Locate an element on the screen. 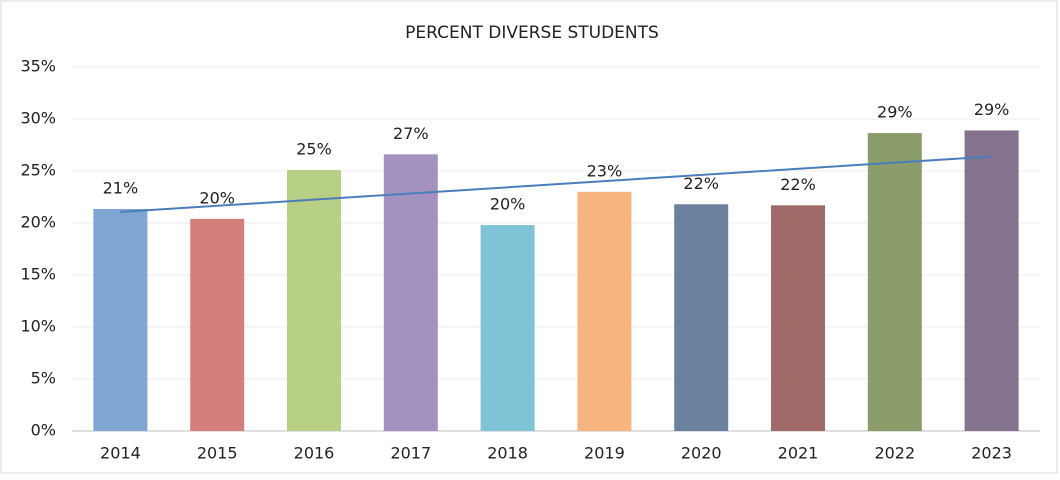 This screenshot has width=1060, height=480. x-tick-label: 2021 is located at coordinates (798, 453).